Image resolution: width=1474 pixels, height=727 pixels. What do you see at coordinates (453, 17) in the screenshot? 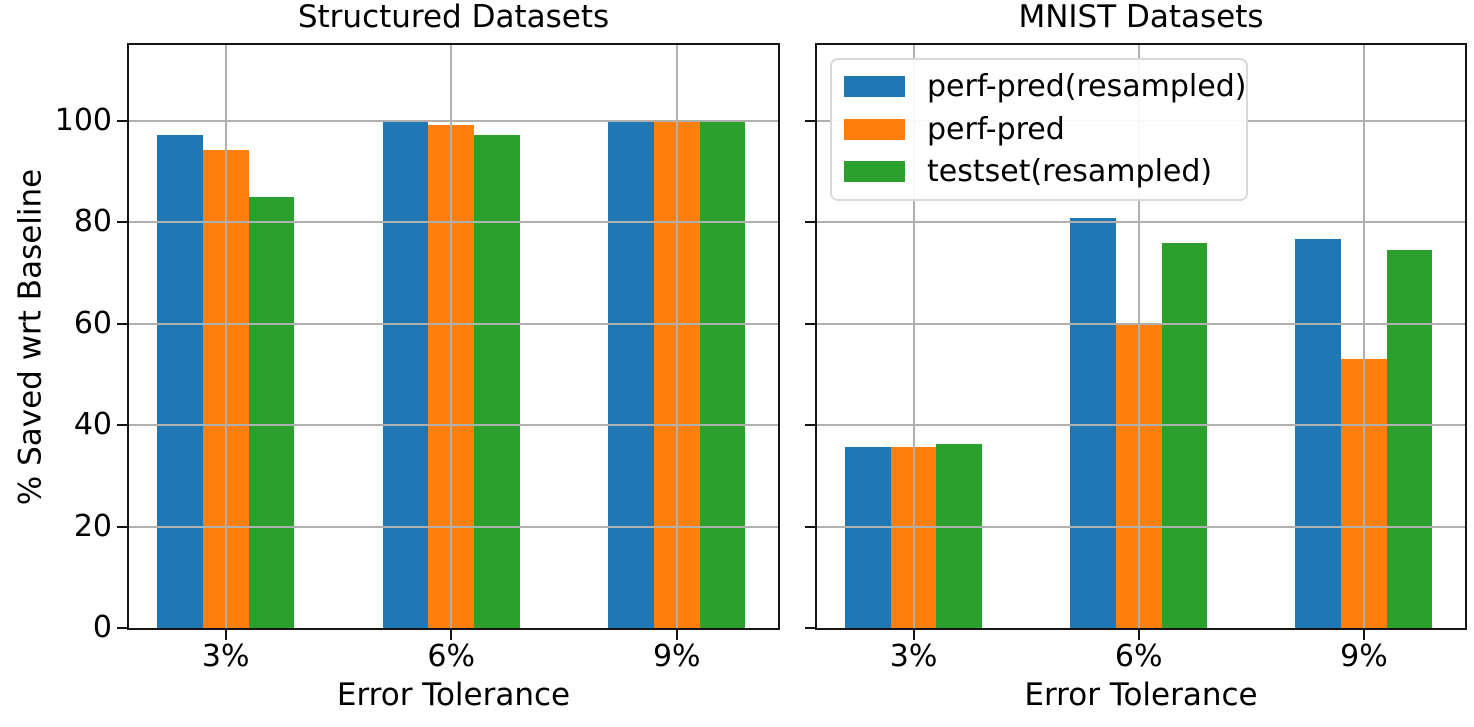
I see `chart-title-structured: Structured Datasets` at bounding box center [453, 17].